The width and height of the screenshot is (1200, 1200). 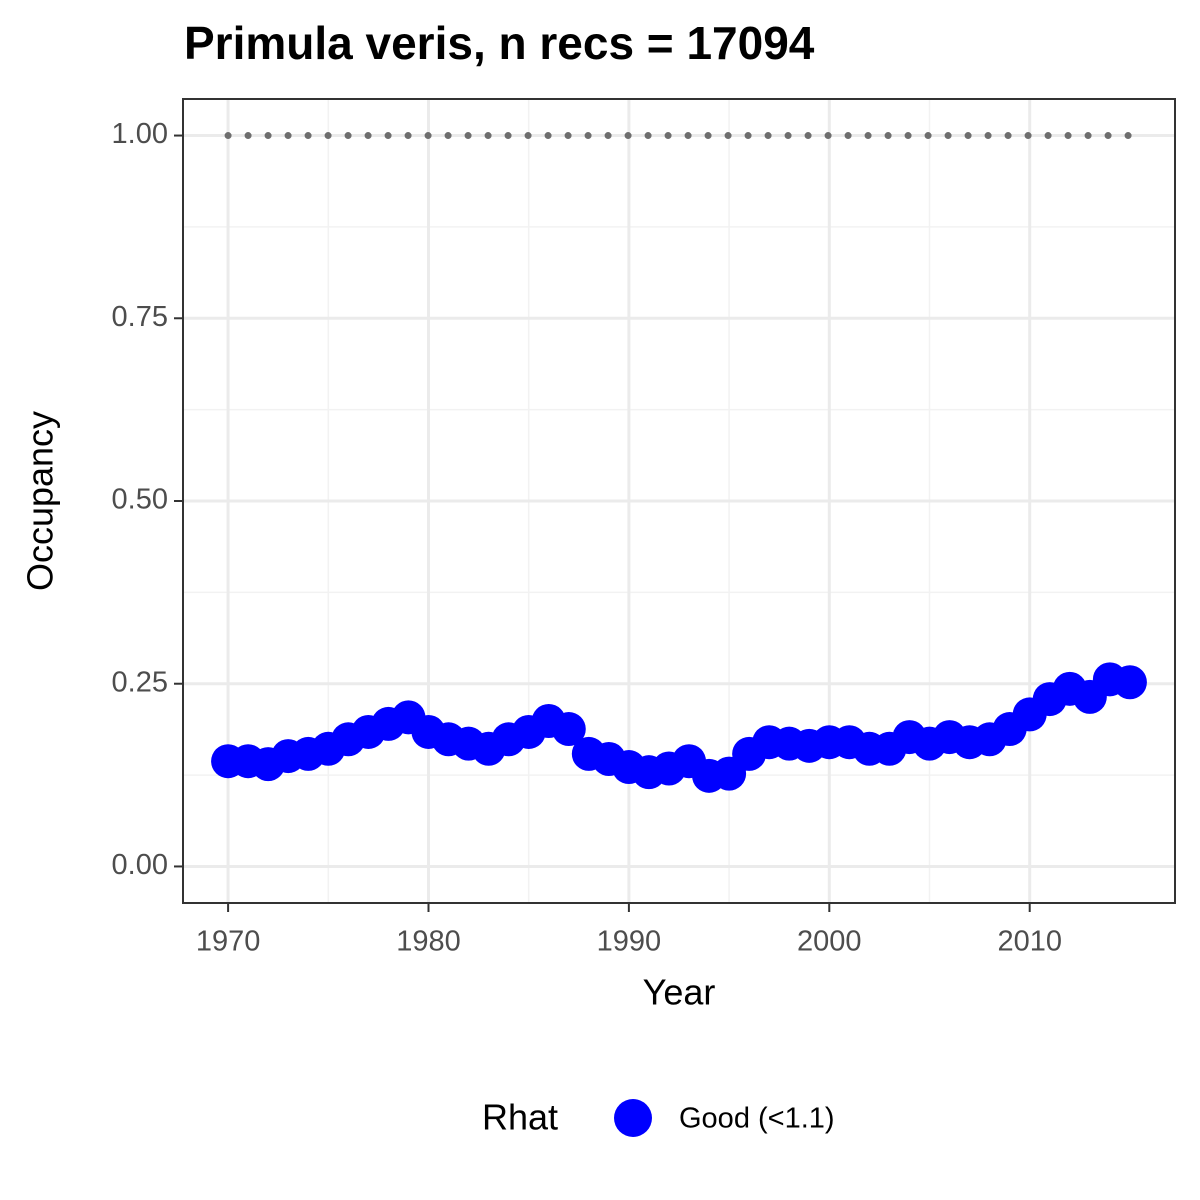 What do you see at coordinates (829, 942) in the screenshot?
I see `x-tick-label: 2000` at bounding box center [829, 942].